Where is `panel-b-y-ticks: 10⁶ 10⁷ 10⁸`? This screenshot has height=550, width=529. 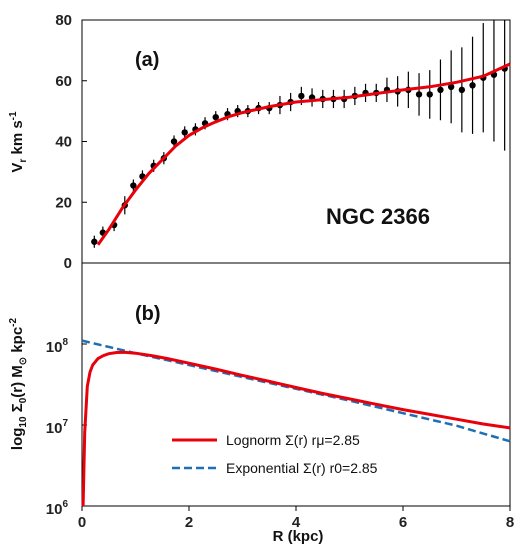
panel-b-y-ticks: 10⁶ 10⁷ 10⁸ is located at coordinates (66, 427).